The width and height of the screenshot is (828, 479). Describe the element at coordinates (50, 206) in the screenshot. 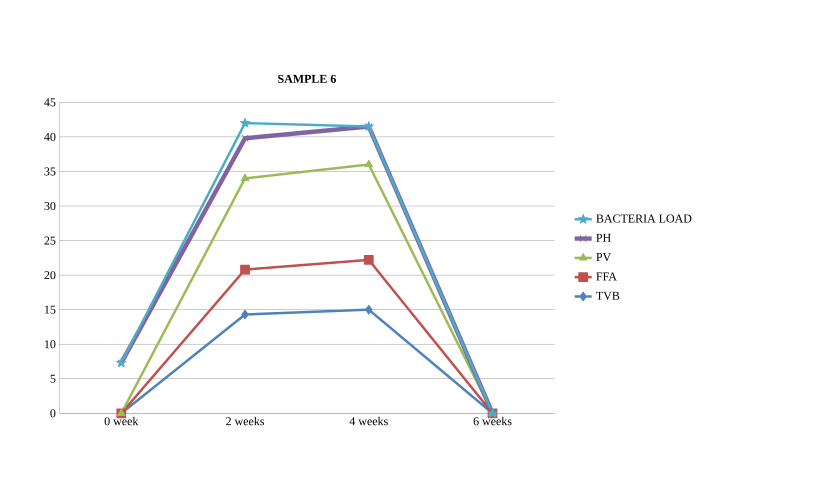

I see `y-tick-label: 30` at that location.